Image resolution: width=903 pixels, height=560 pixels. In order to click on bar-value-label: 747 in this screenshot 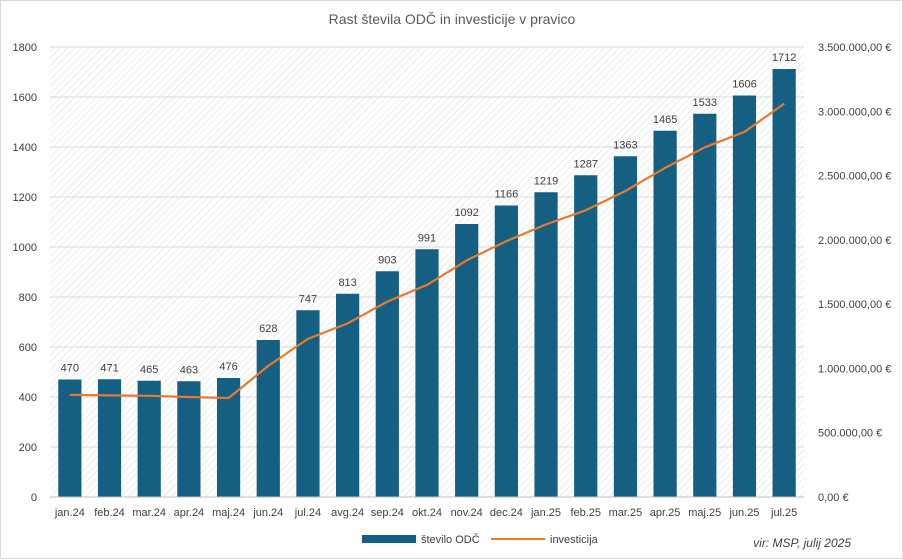, I will do `click(308, 299)`.